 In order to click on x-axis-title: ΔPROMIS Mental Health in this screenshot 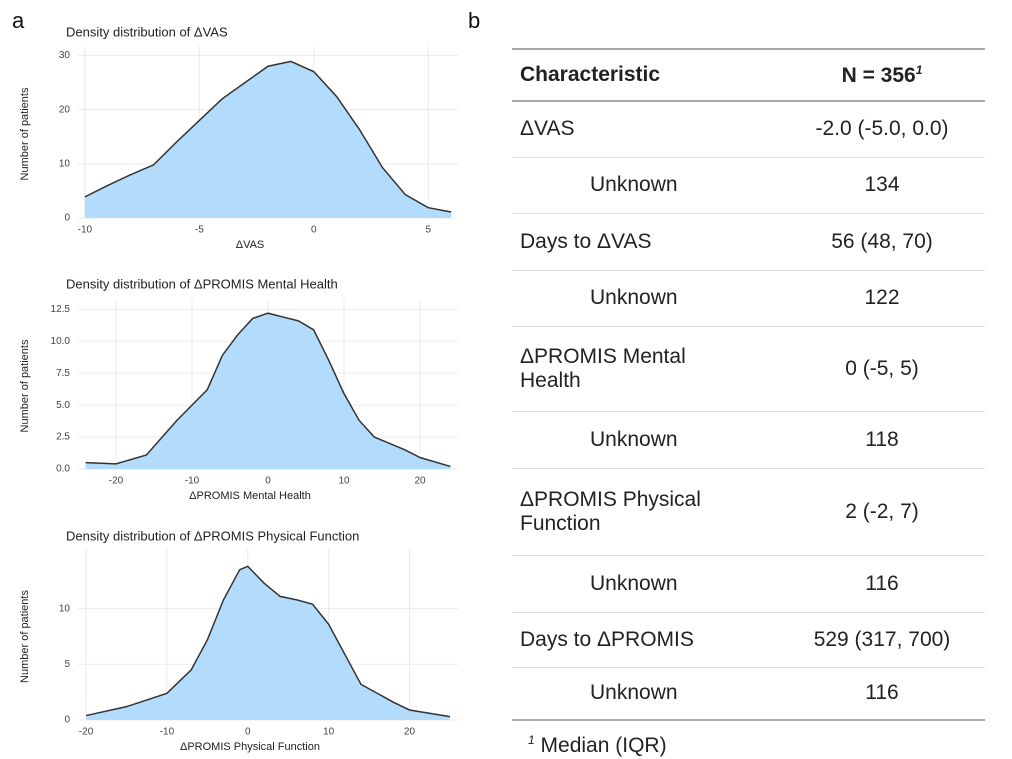, I will do `click(250, 496)`.